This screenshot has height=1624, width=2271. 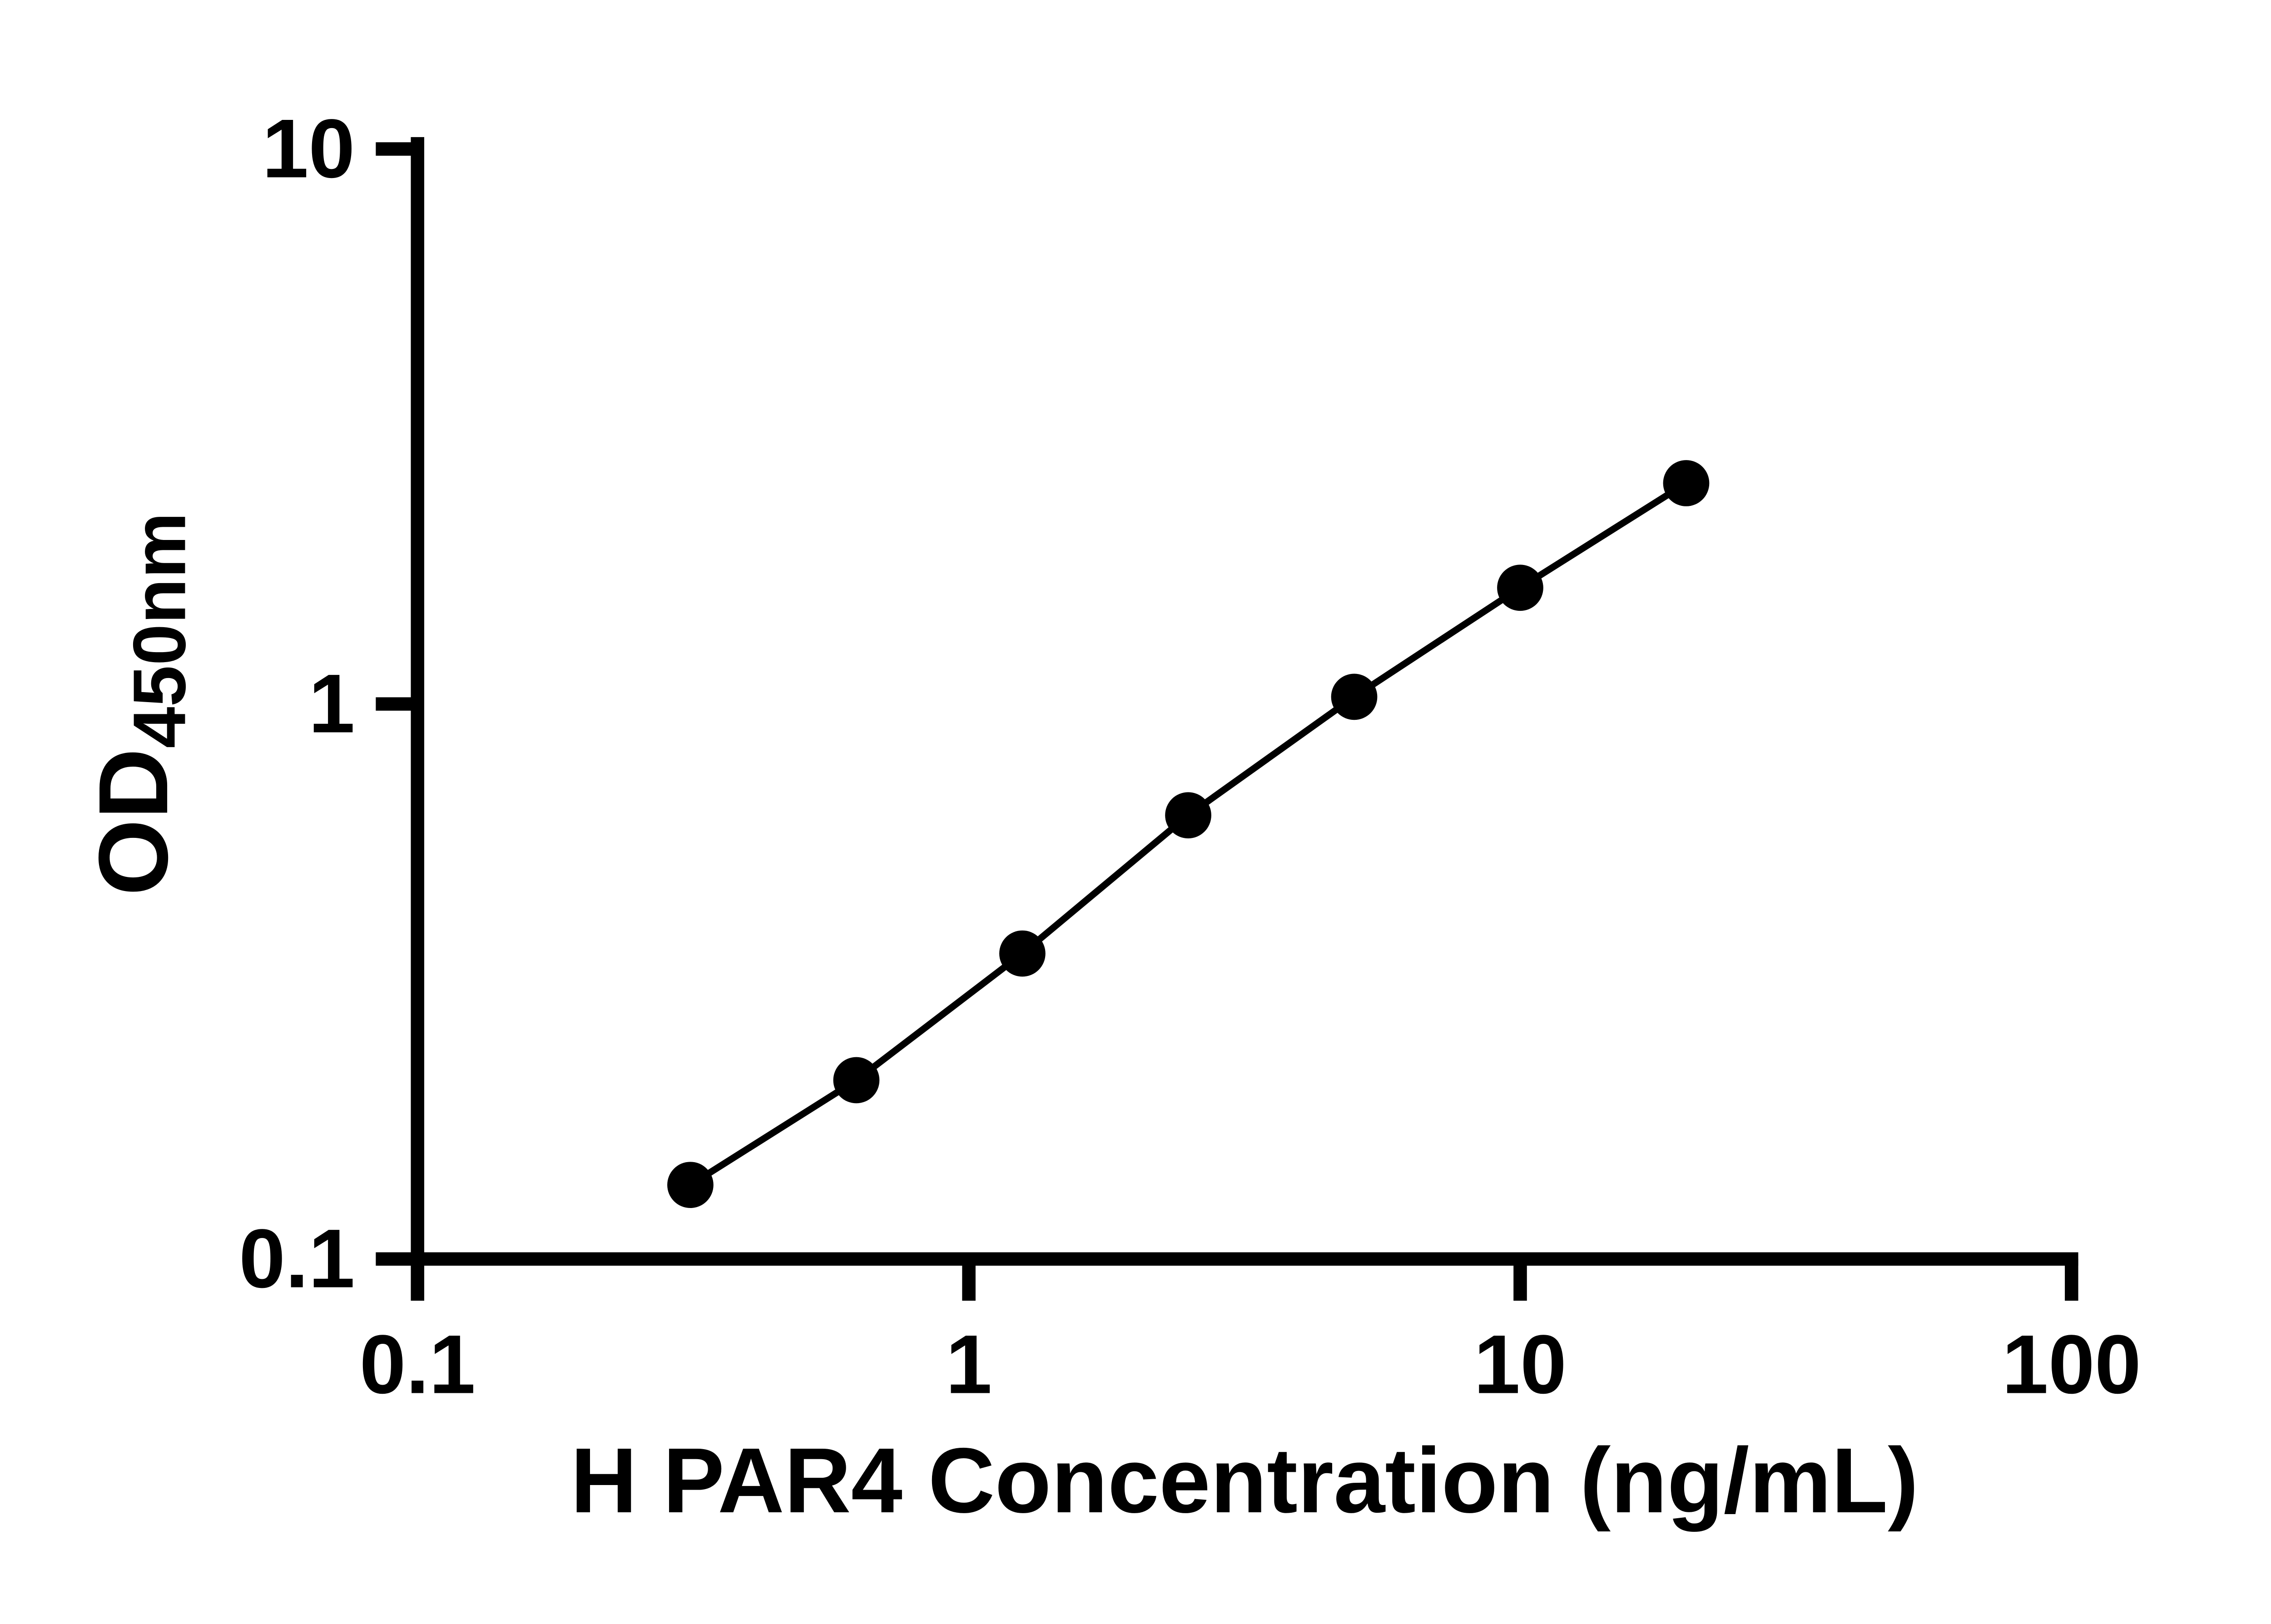 What do you see at coordinates (308, 148) in the screenshot?
I see `y-tick-label: 10` at bounding box center [308, 148].